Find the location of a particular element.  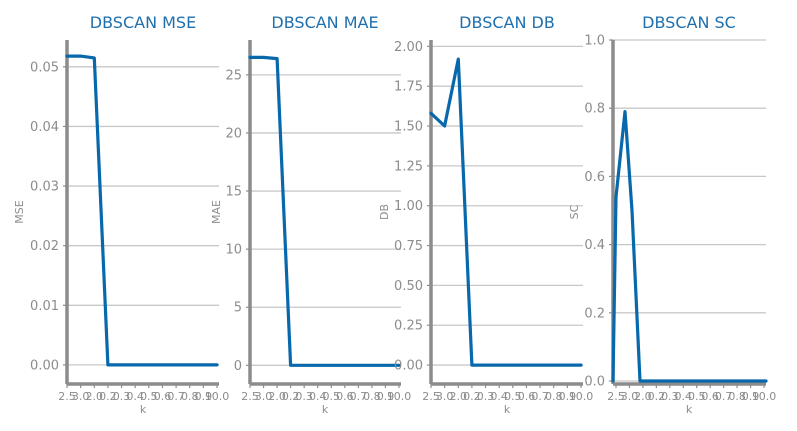

db-x-tick-label: 0.6 is located at coordinates (527, 396).